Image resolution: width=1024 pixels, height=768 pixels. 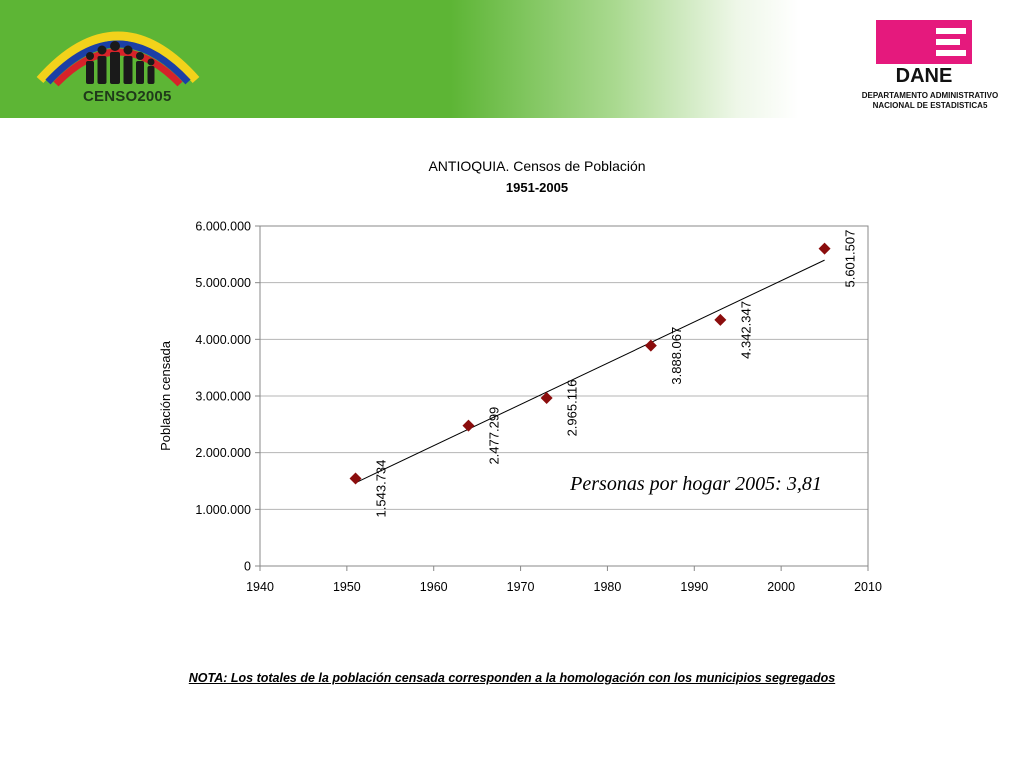 I want to click on data-points, so click(x=590, y=363).